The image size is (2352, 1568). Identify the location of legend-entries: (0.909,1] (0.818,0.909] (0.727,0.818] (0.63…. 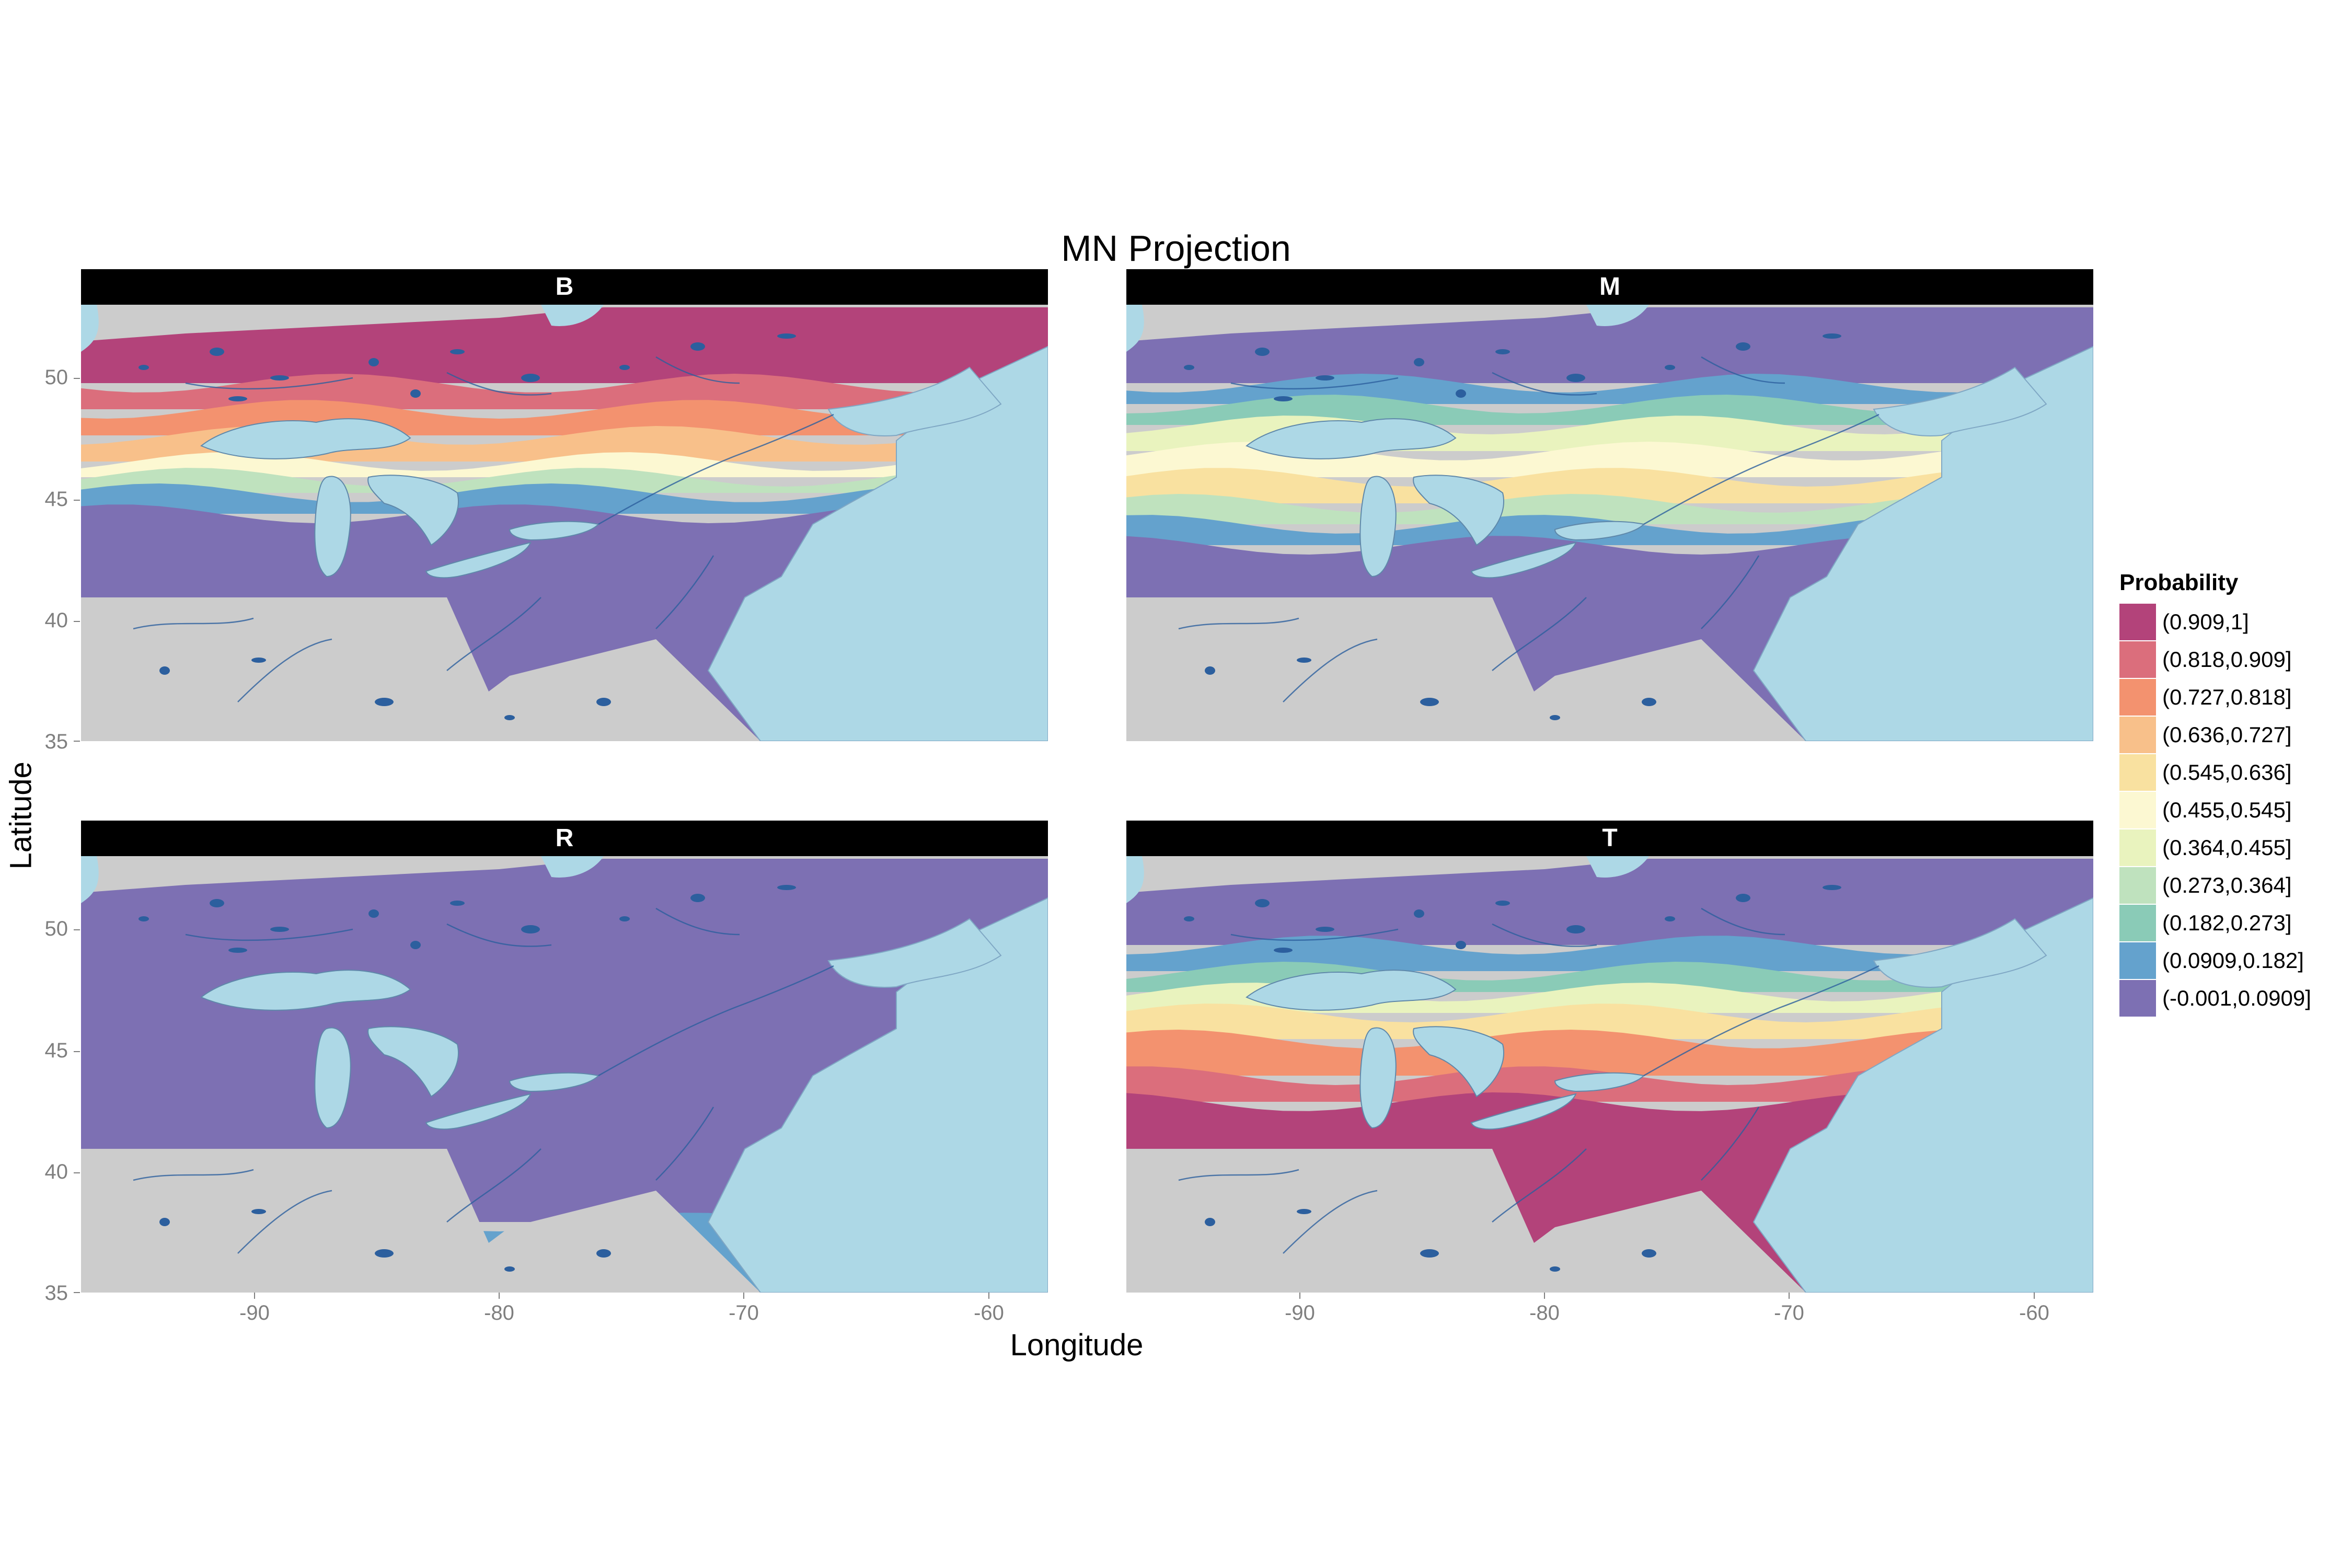
(2215, 810).